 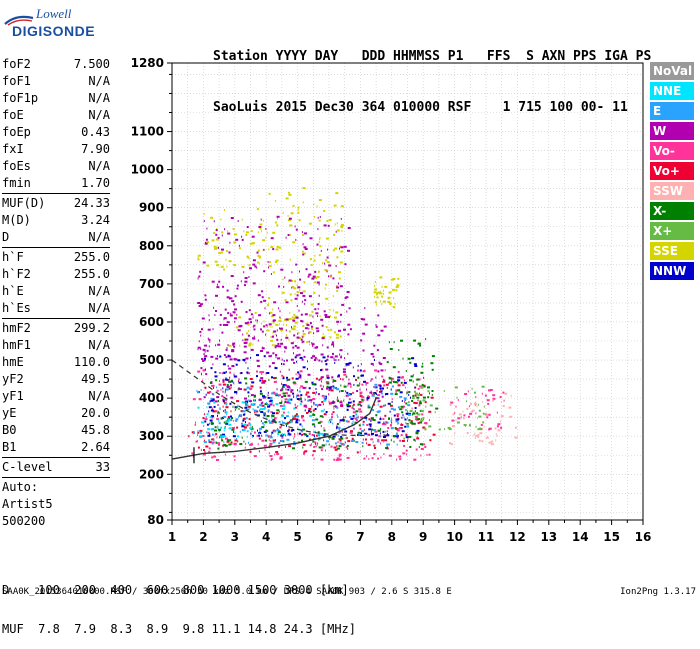 I want to click on x-tick-label: 14, so click(x=580, y=537).